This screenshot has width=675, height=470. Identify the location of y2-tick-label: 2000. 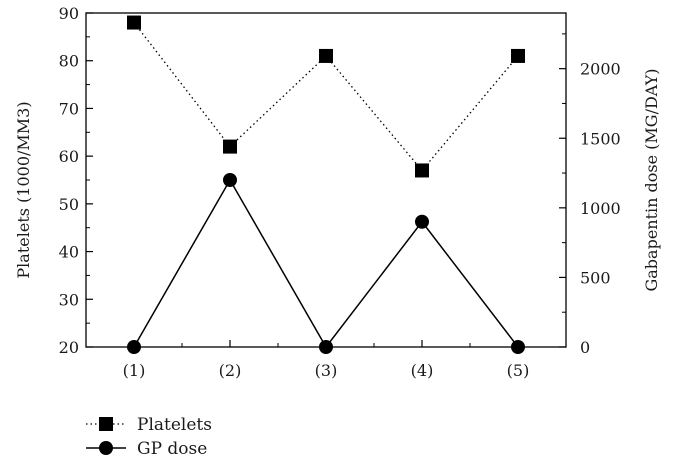
(600, 69).